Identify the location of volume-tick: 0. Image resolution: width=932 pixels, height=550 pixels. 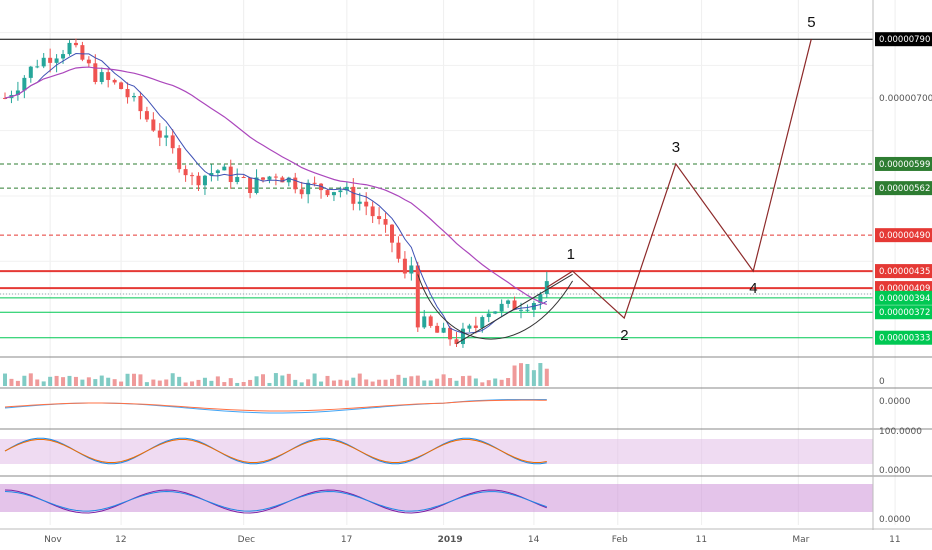
(882, 382).